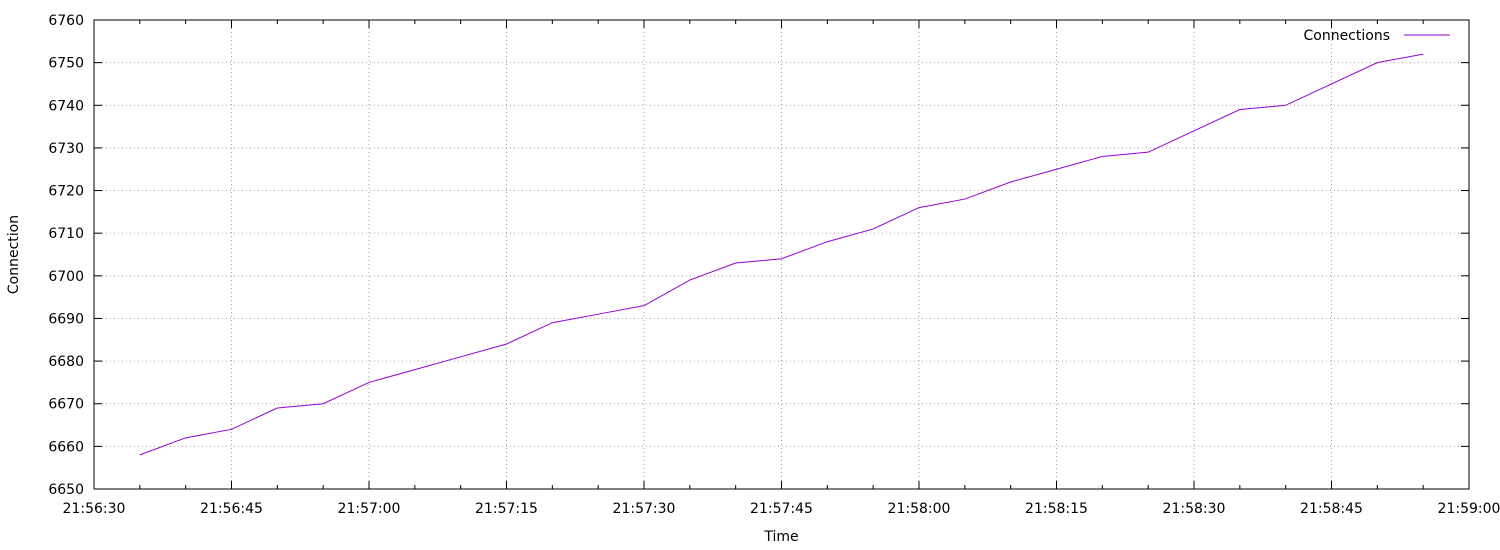 The image size is (1500, 550). Describe the element at coordinates (66, 405) in the screenshot. I see `y-tick-label: 6670` at that location.